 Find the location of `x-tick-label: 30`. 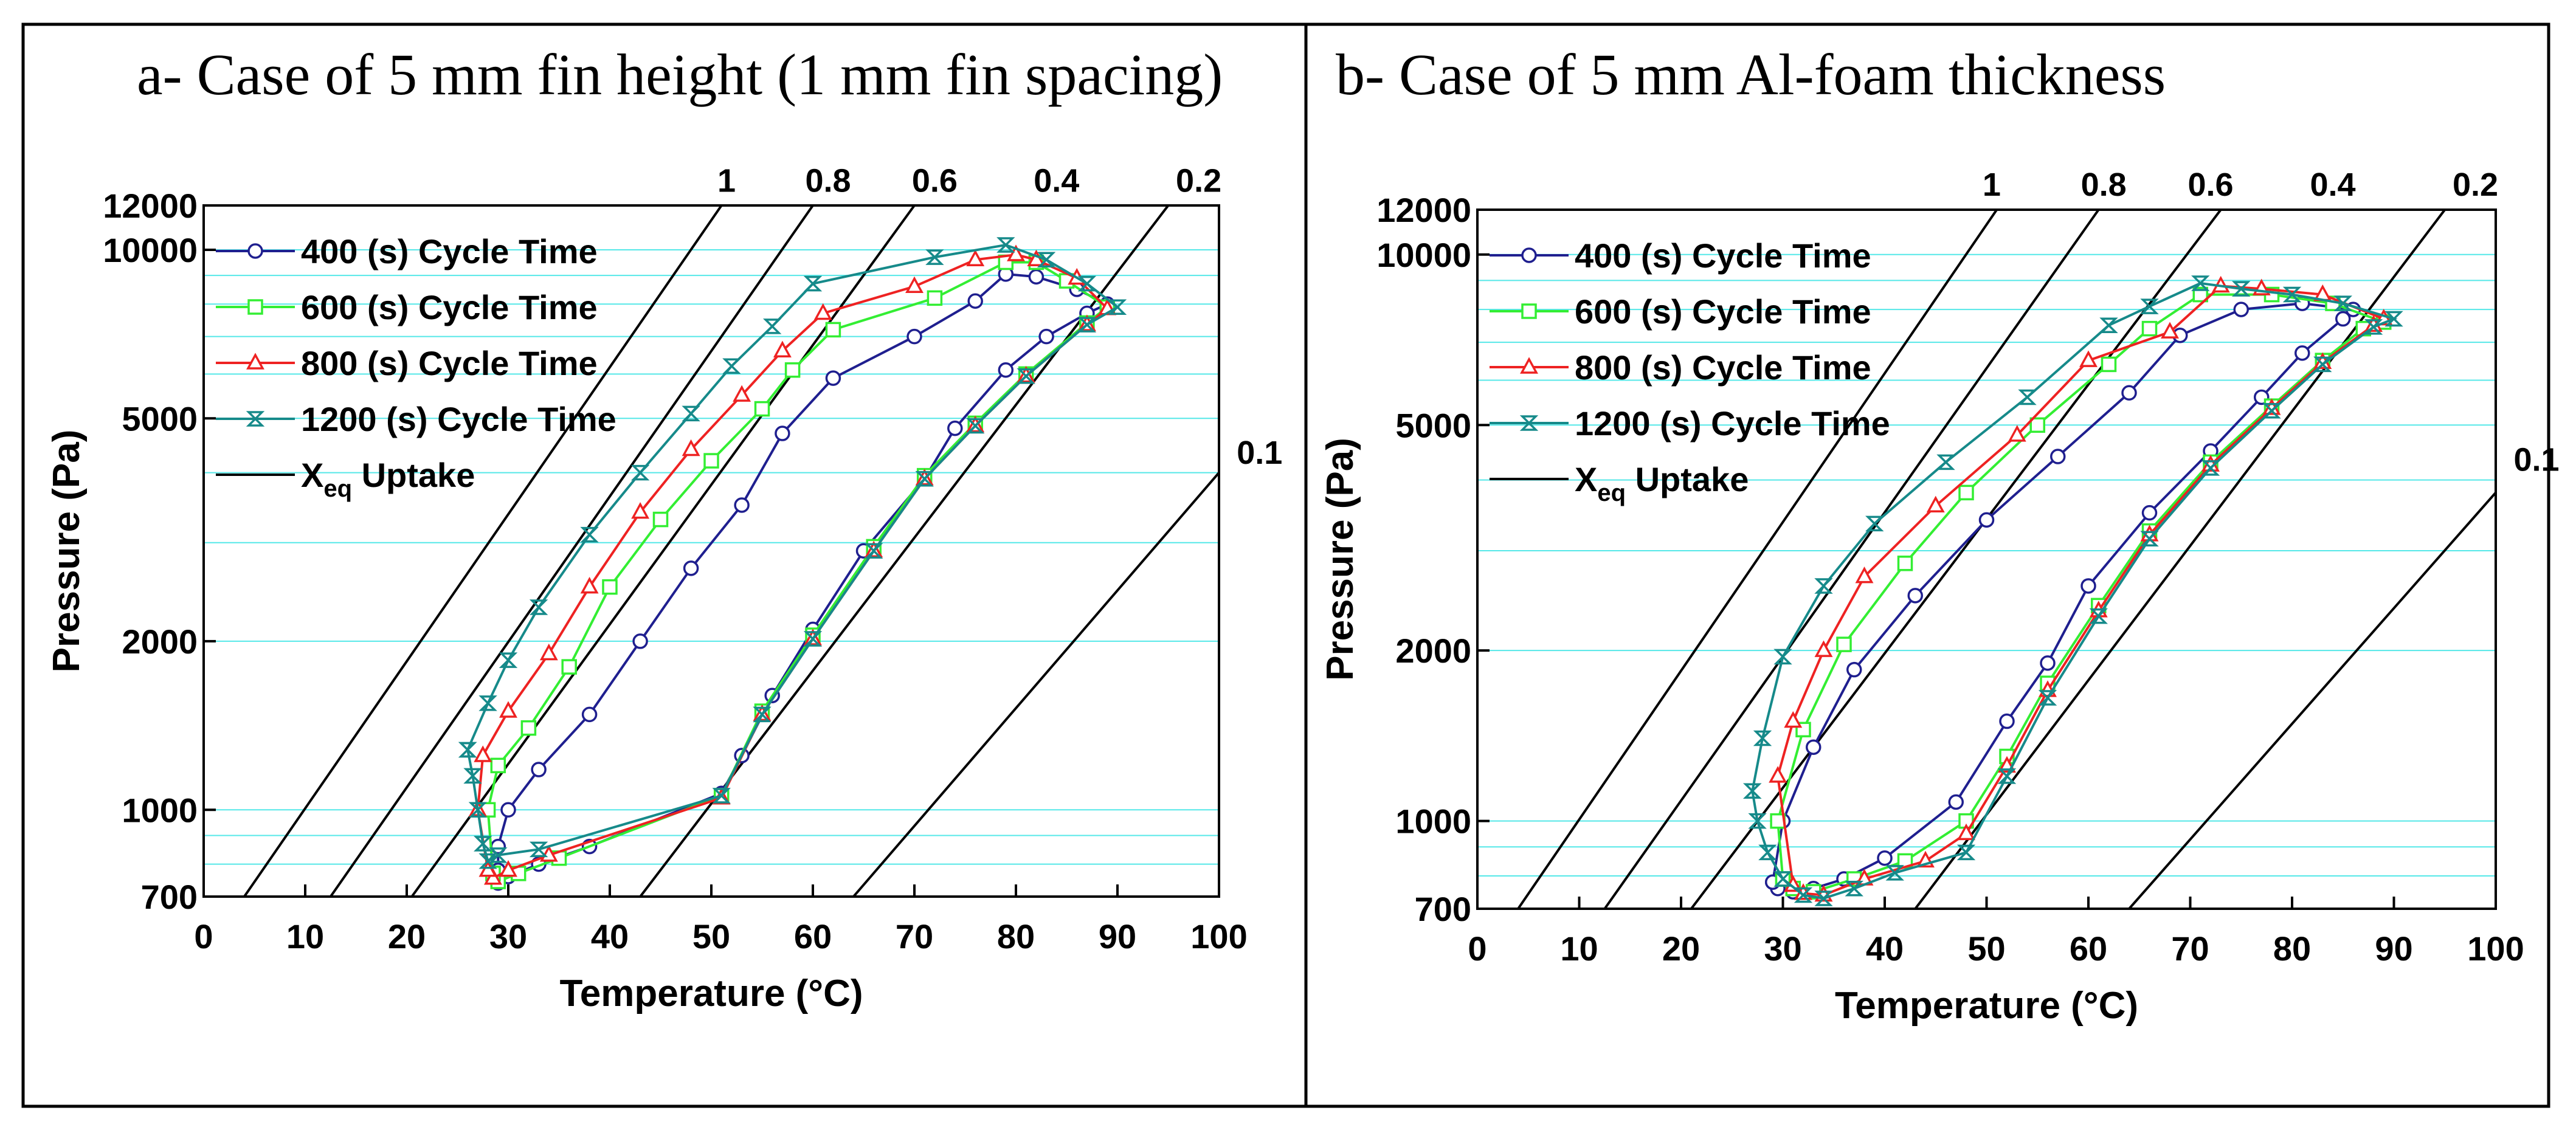

x-tick-label: 30 is located at coordinates (1782, 948).